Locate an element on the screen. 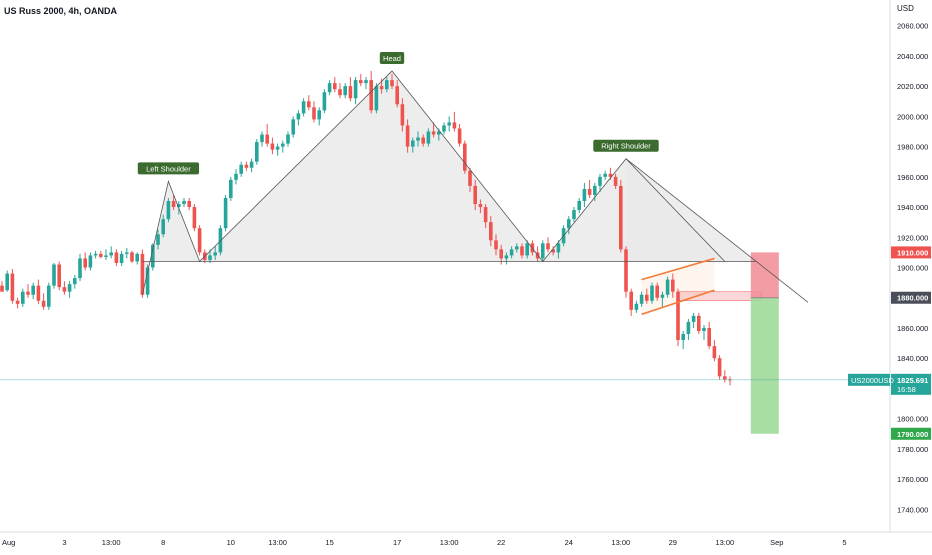 This screenshot has width=932, height=555. pattern-annotation: Left Shoulder is located at coordinates (168, 168).